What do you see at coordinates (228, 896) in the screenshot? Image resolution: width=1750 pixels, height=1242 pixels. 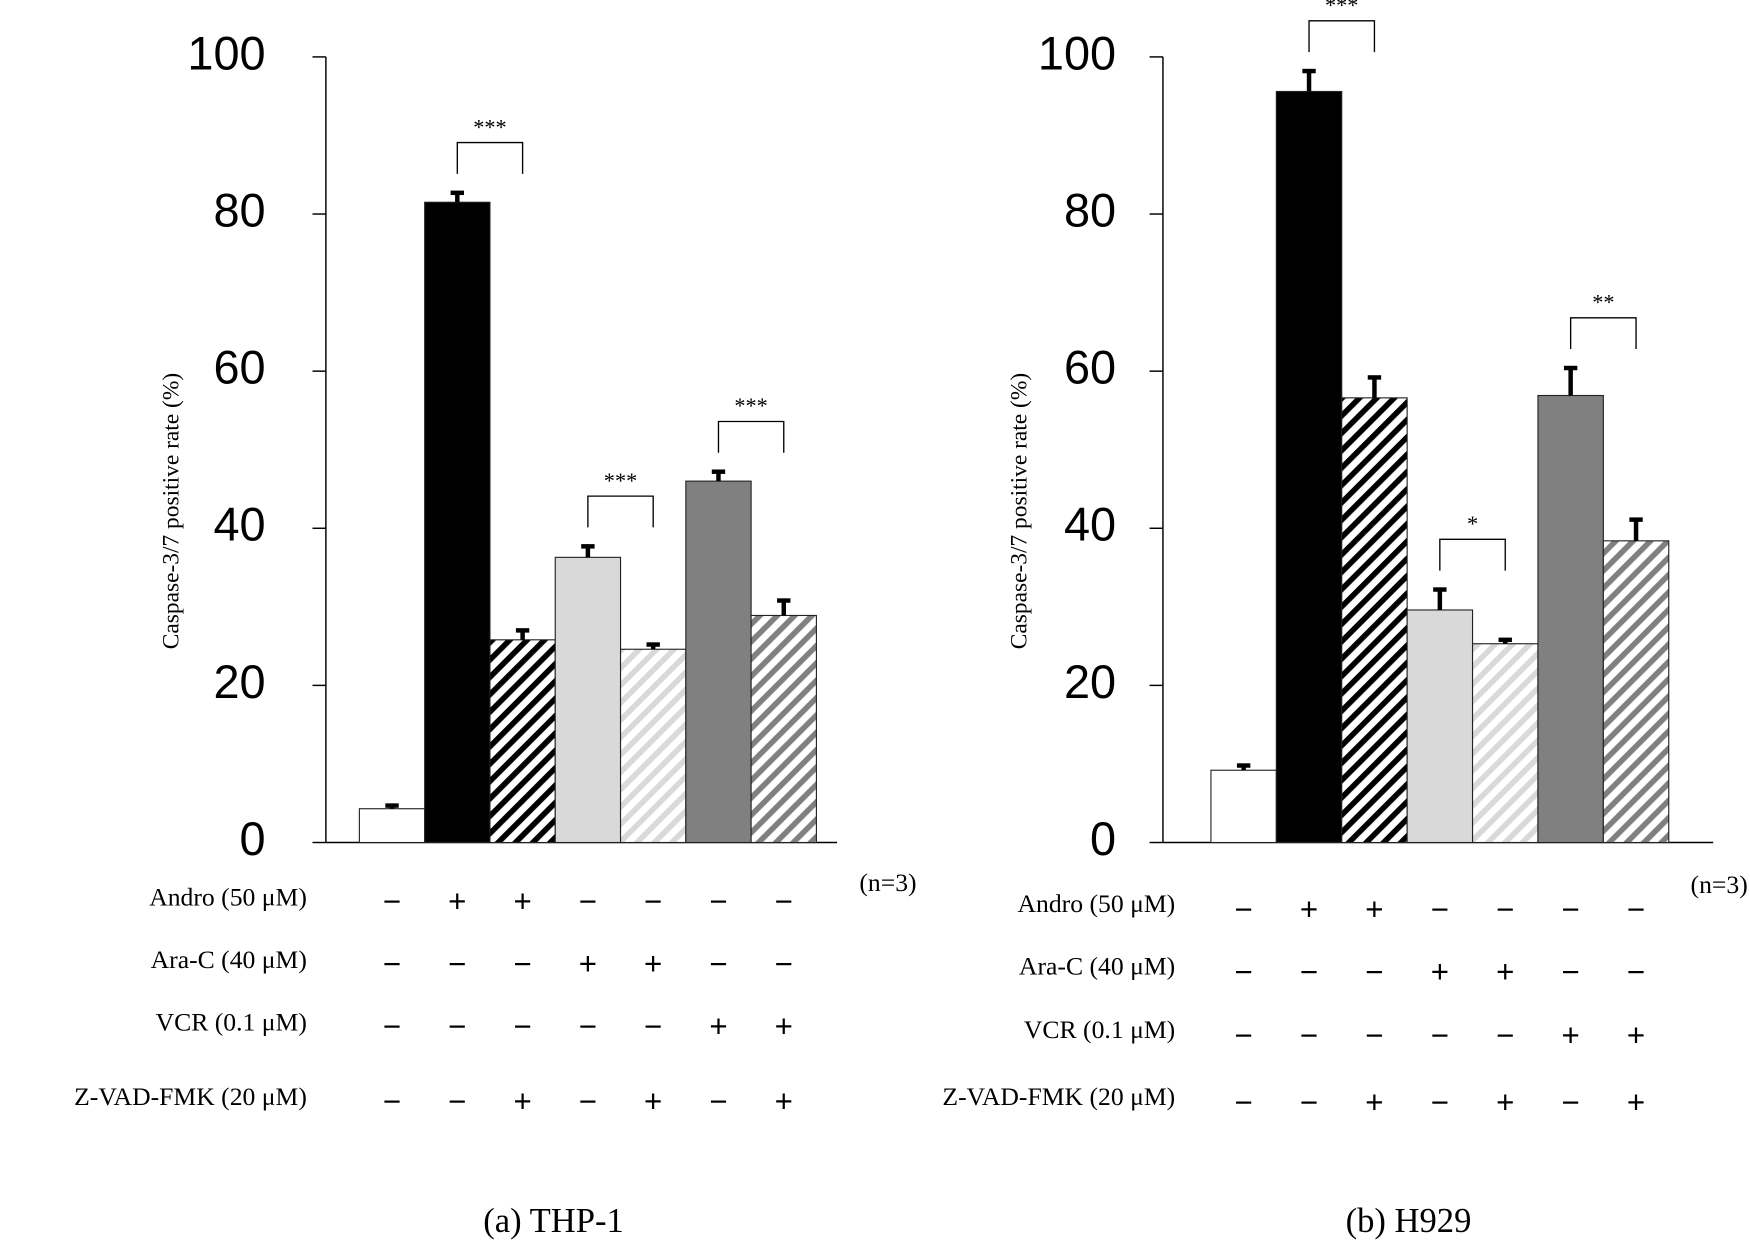 I see `treatment-label: Andro (50 μM)` at bounding box center [228, 896].